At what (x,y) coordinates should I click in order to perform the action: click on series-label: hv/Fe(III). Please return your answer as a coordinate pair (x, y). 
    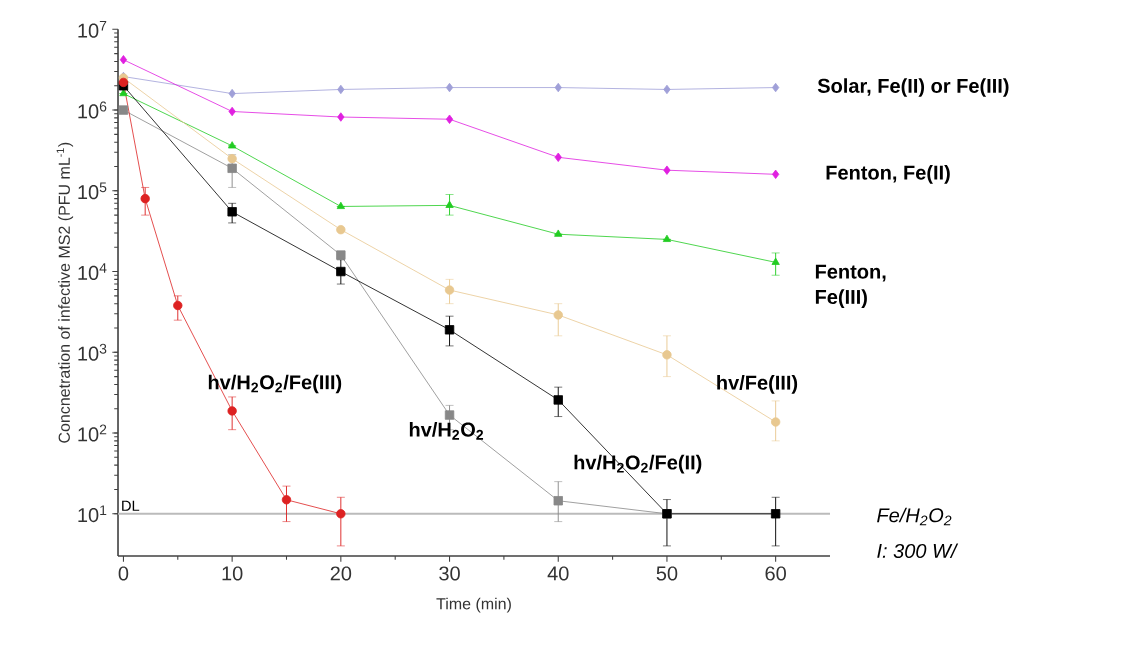
    Looking at the image, I should click on (757, 384).